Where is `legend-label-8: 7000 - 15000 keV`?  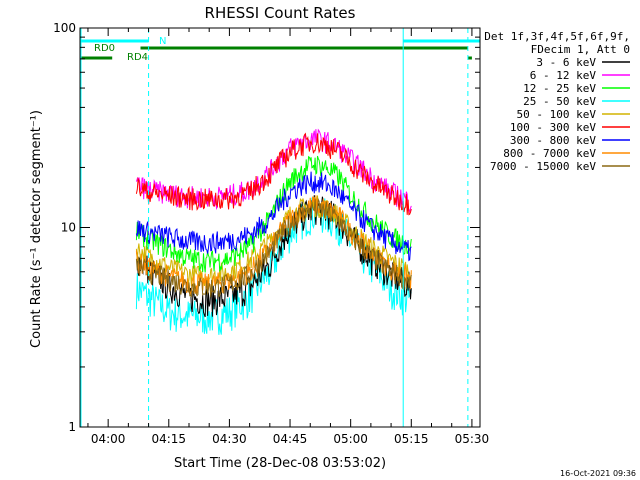 legend-label-8: 7000 - 15000 keV is located at coordinates (543, 166).